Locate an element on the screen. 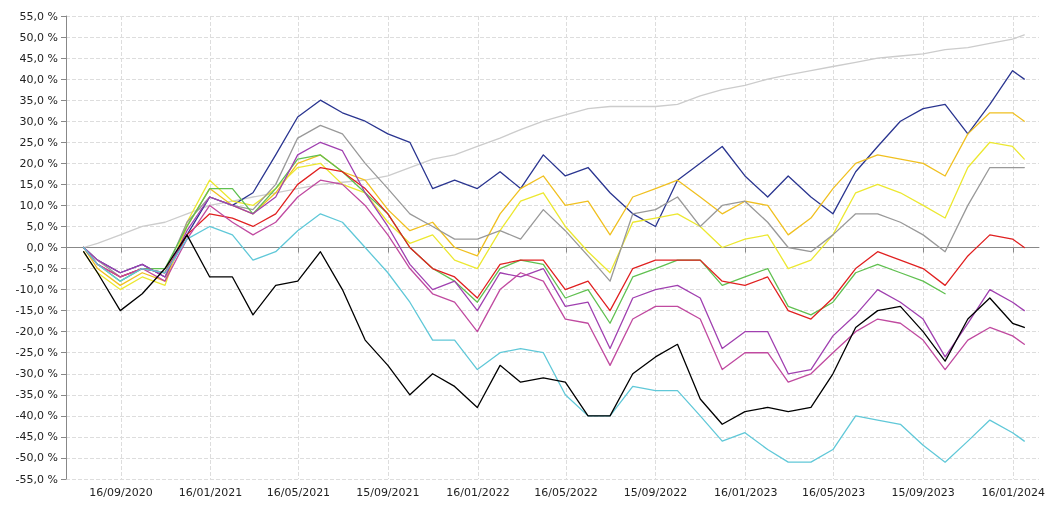 The image size is (1057, 521). y-tick-label: -25,0 % is located at coordinates (36, 353).